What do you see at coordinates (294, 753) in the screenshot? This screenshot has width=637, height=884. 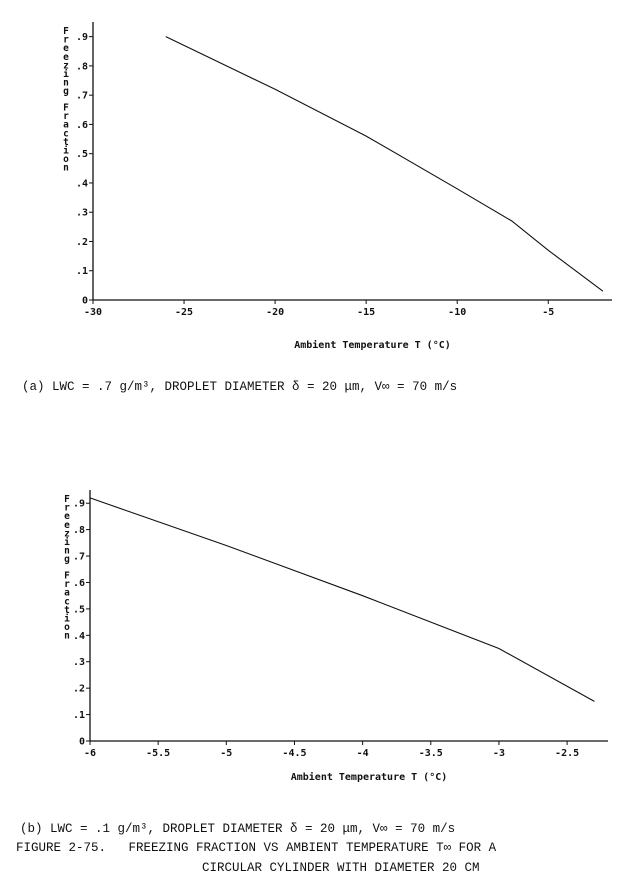 I see `x-tick-label: -4.5` at bounding box center [294, 753].